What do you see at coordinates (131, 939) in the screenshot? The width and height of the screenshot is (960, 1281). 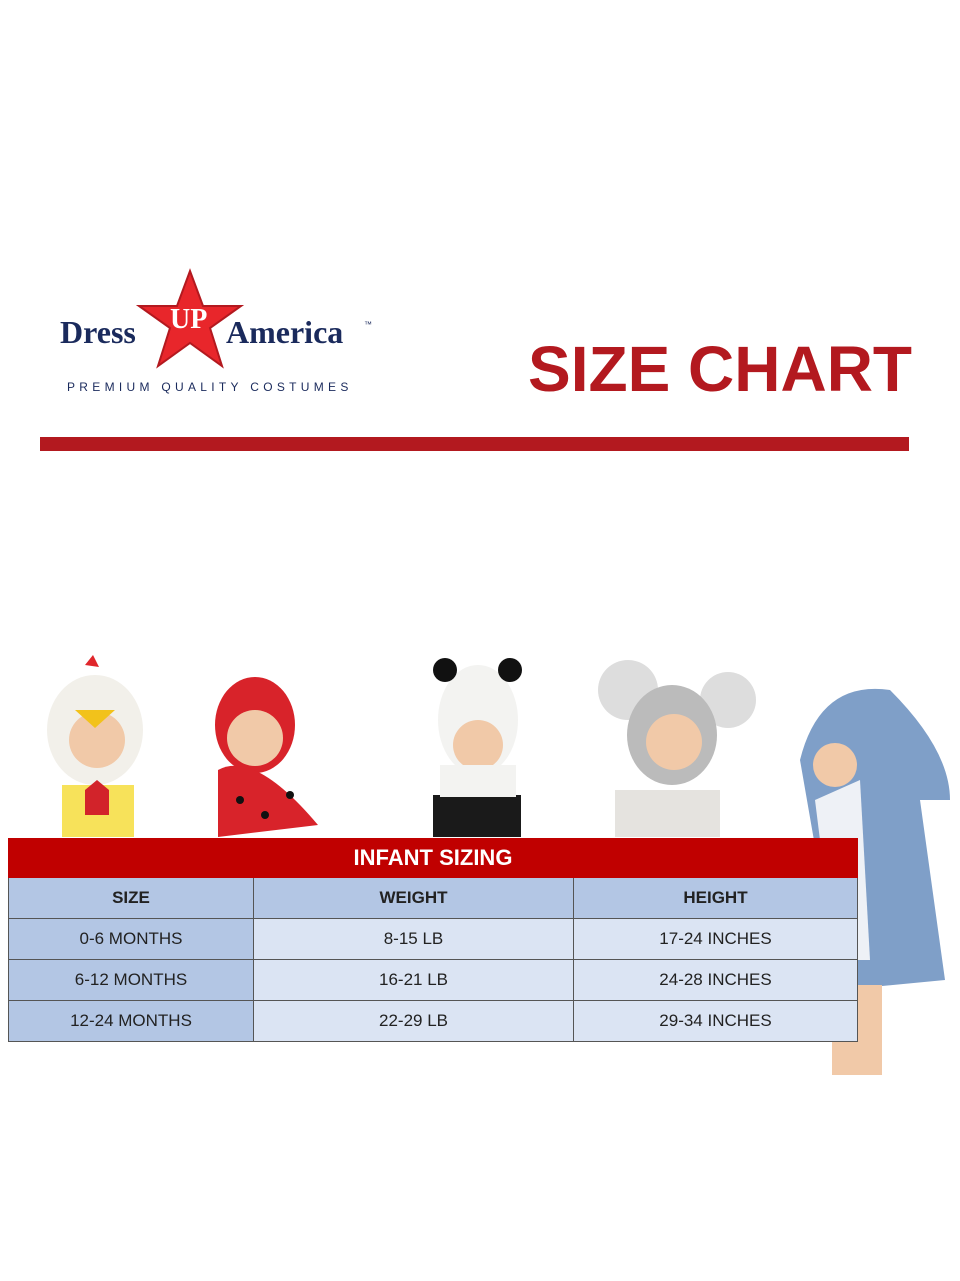 I see `size-cell: 0-6 MONTHS` at bounding box center [131, 939].